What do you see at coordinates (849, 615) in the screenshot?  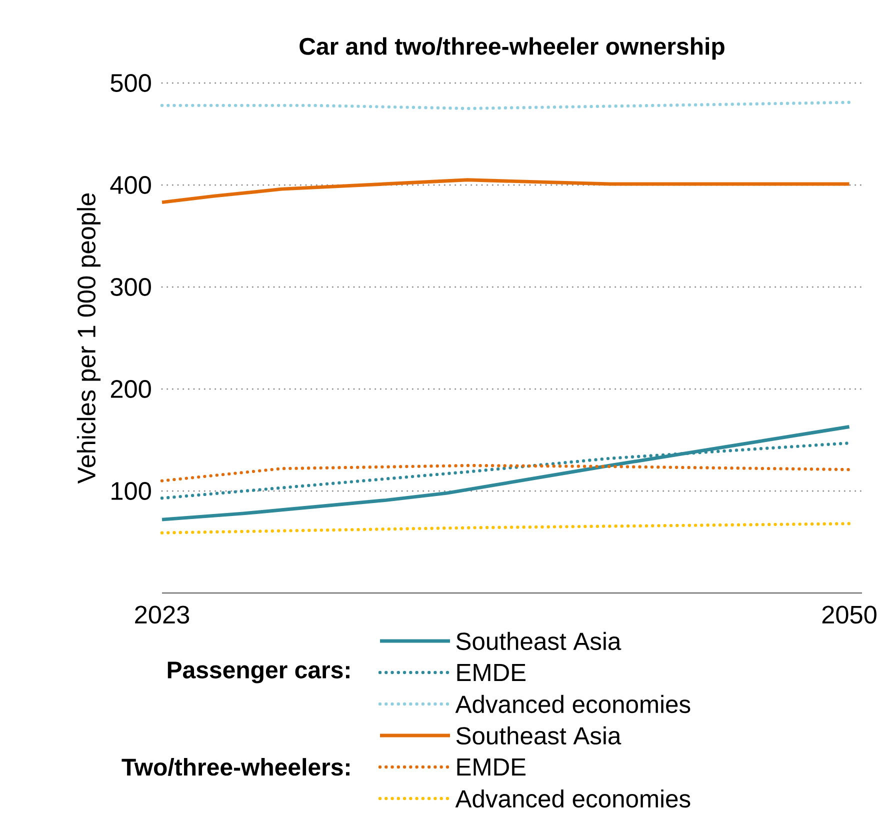 I see `x-tick-label: 2050` at bounding box center [849, 615].